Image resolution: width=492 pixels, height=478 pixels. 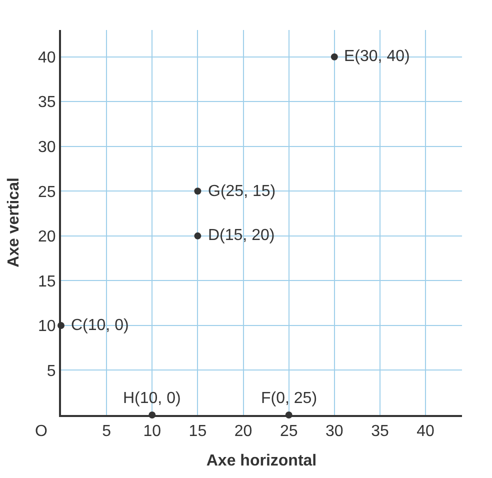 What do you see at coordinates (41, 431) in the screenshot?
I see `text: O` at bounding box center [41, 431].